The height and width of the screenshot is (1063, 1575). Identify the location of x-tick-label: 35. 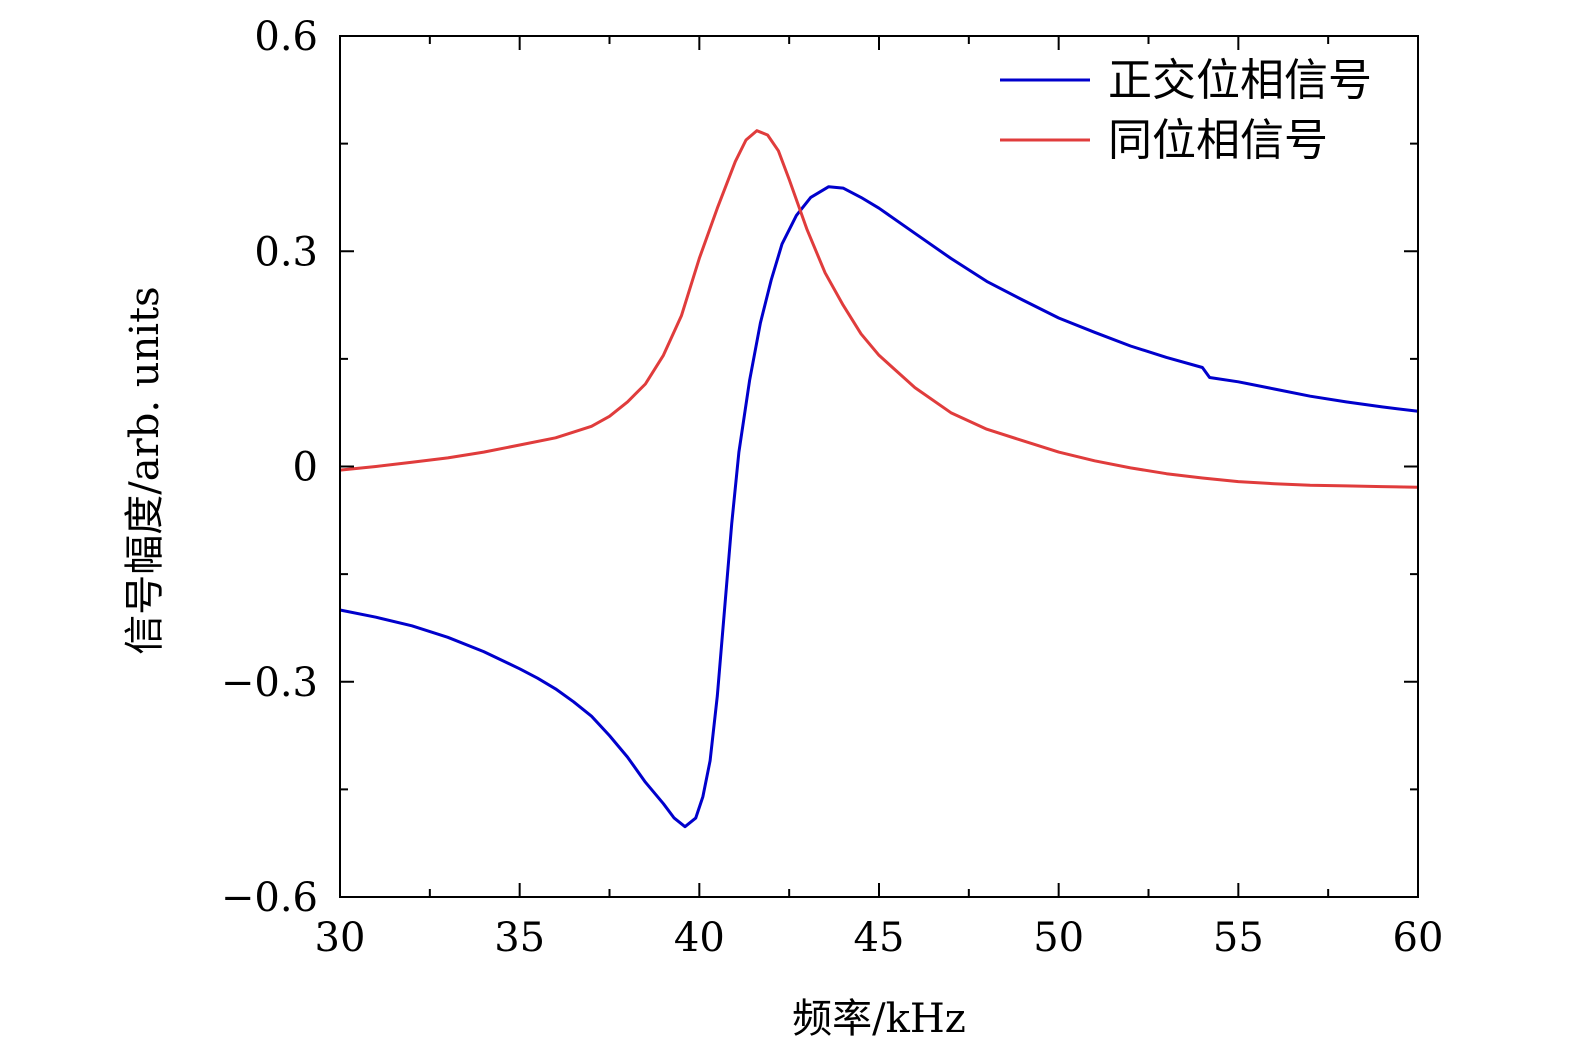
(519, 938).